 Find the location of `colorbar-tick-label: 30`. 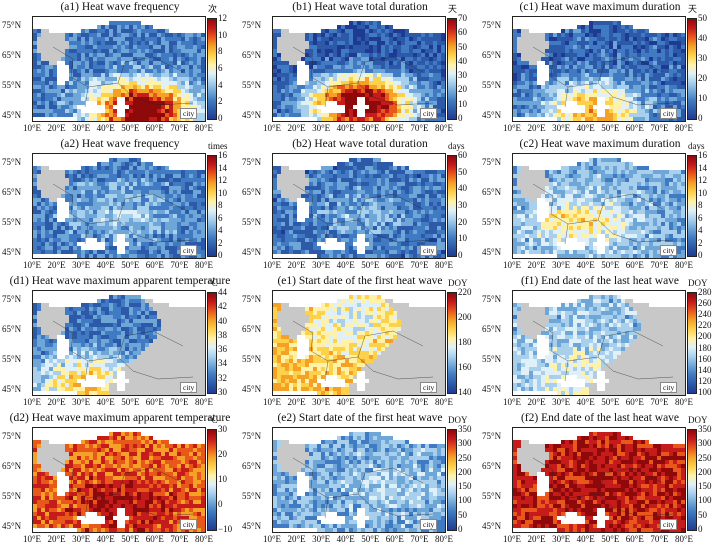

colorbar-tick-label: 30 is located at coordinates (222, 392).